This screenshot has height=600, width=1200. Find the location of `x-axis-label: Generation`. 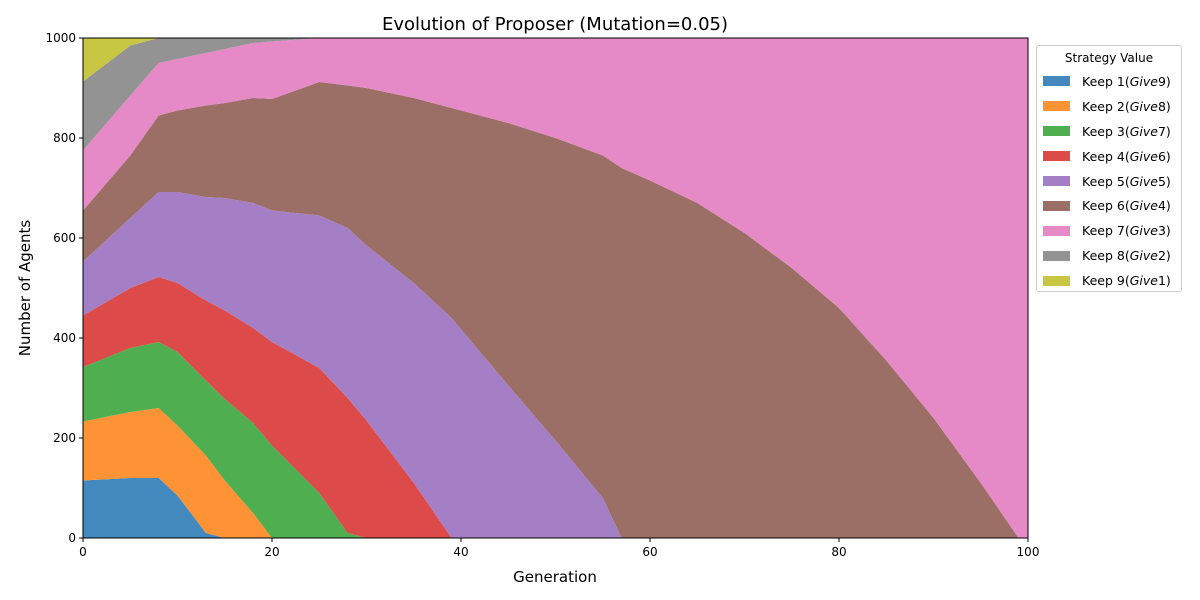

x-axis-label: Generation is located at coordinates (555, 577).